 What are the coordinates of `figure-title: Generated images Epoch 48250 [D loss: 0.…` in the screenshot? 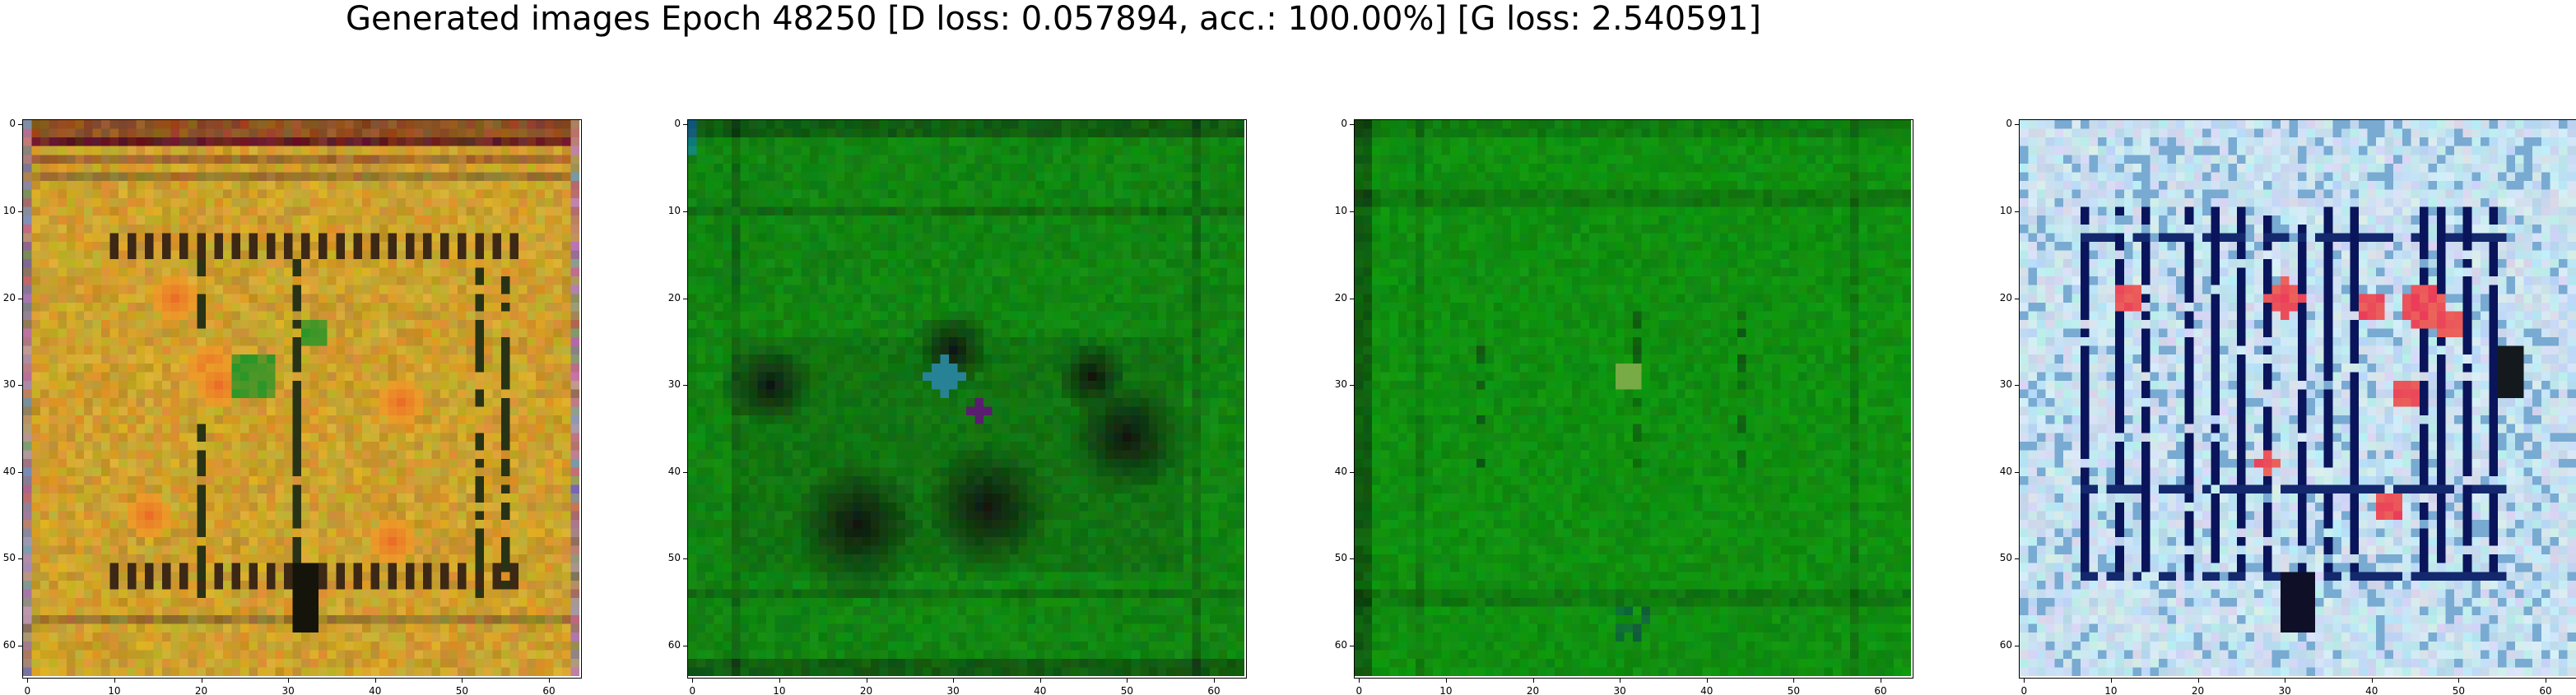 It's located at (1053, 19).